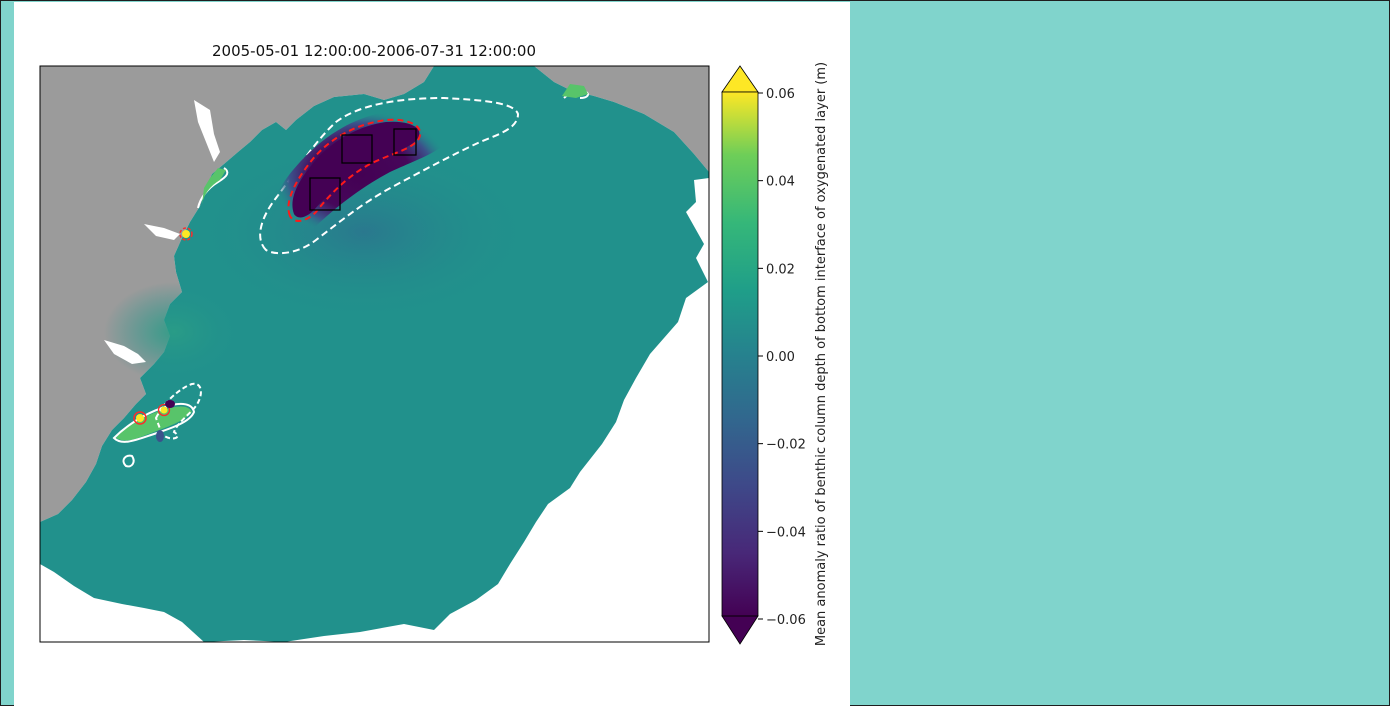  I want to click on colorbar: 0.06 0.04 0.02 0.00 −0.02 −0.04 −0.06, so click(763, 355).